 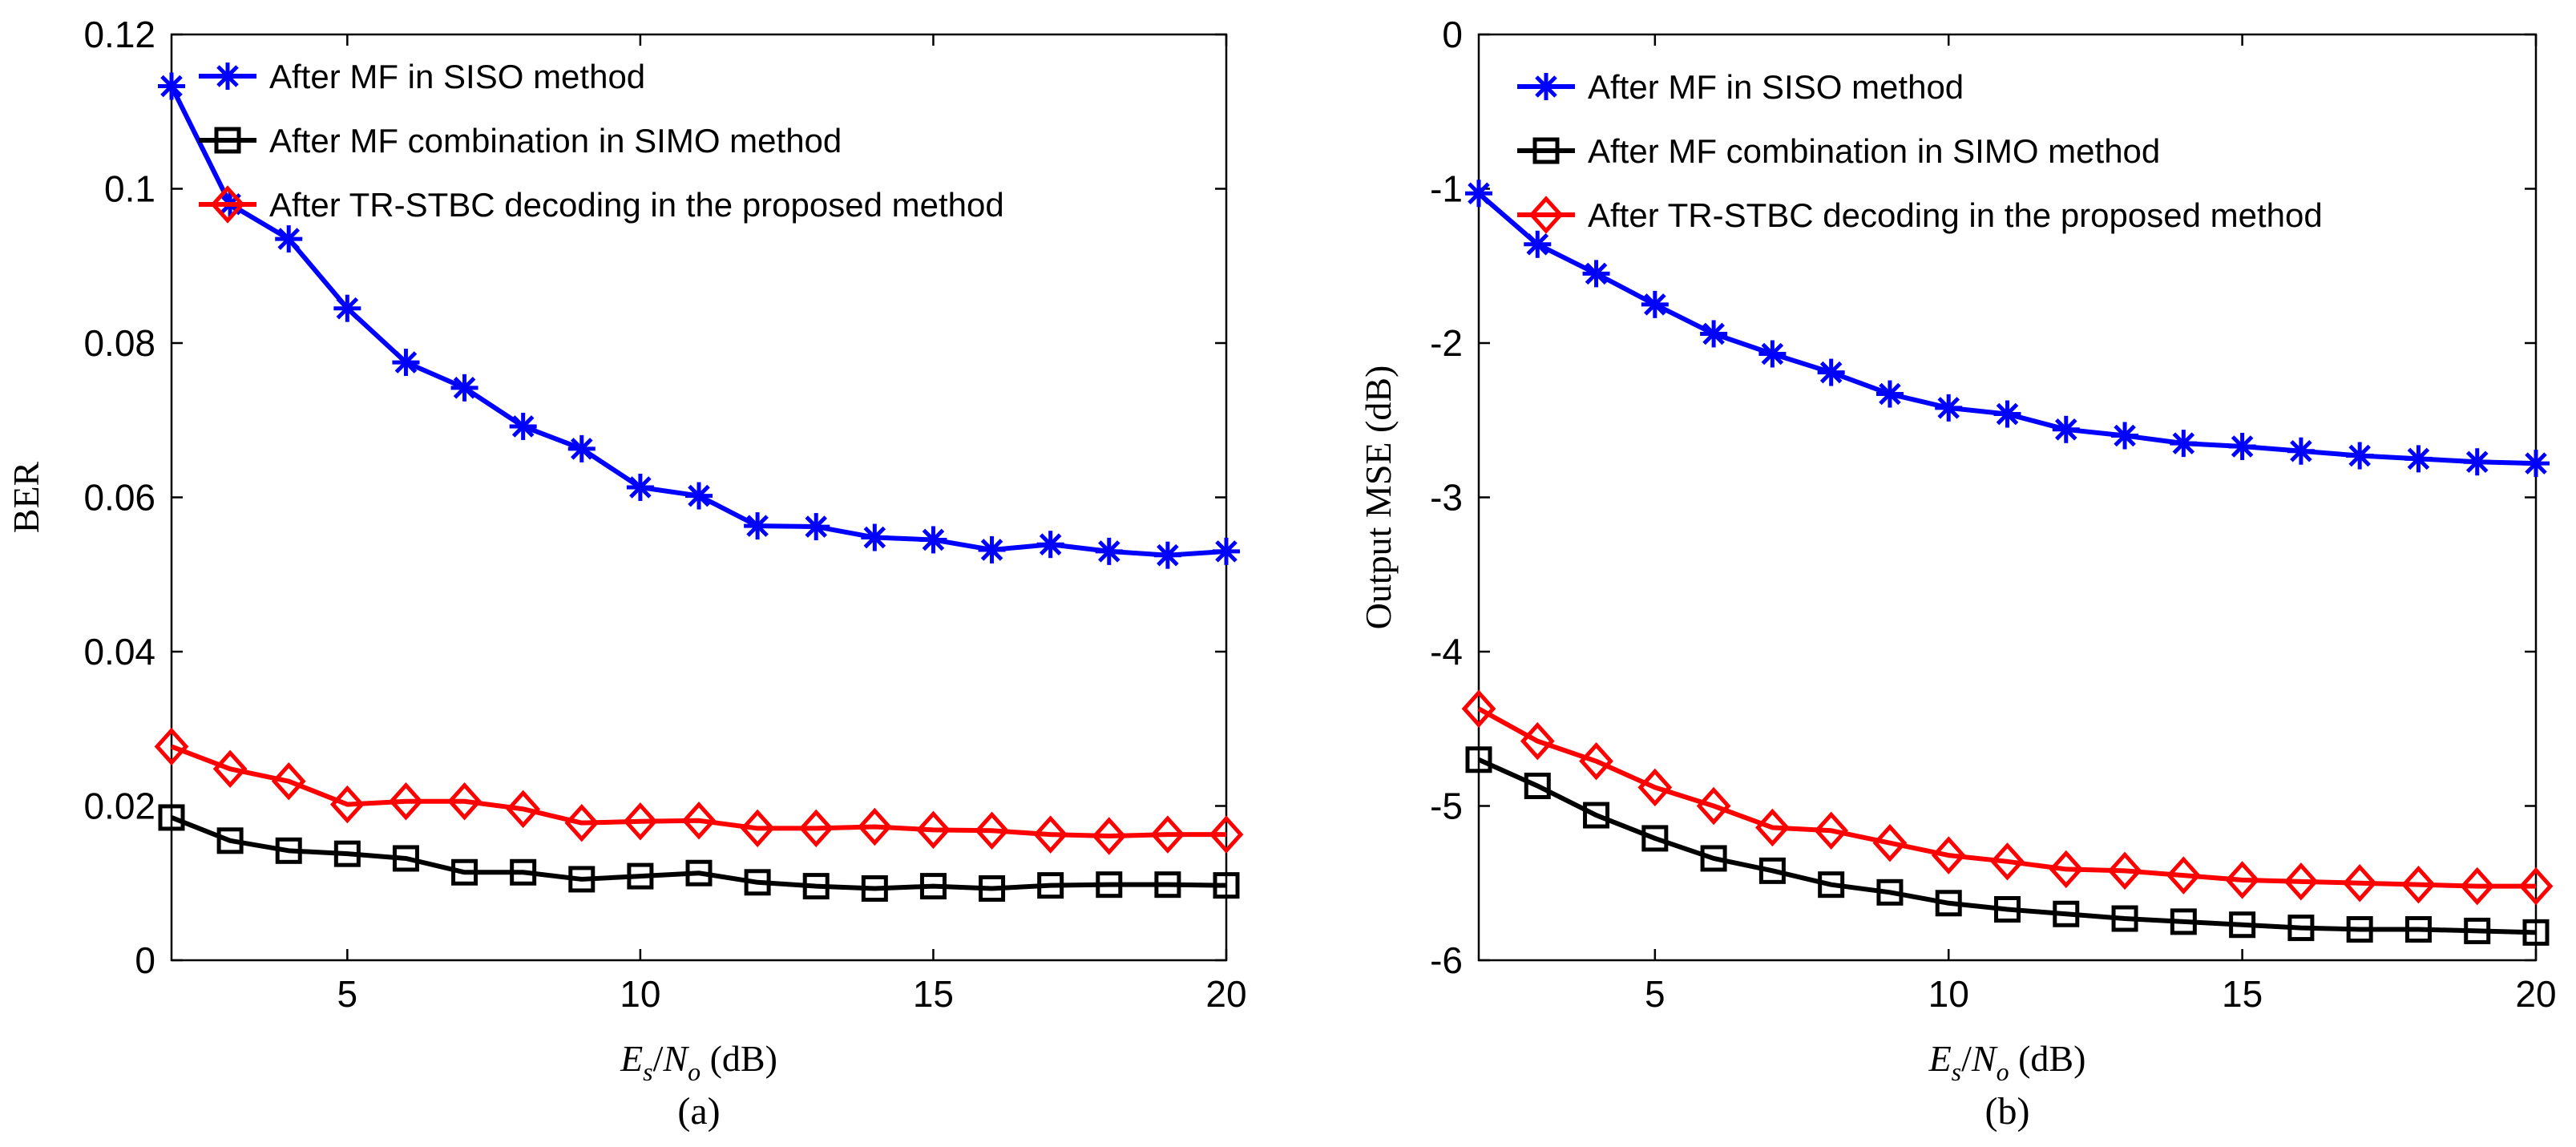 What do you see at coordinates (119, 806) in the screenshot?
I see `y-tick-label: 0.02` at bounding box center [119, 806].